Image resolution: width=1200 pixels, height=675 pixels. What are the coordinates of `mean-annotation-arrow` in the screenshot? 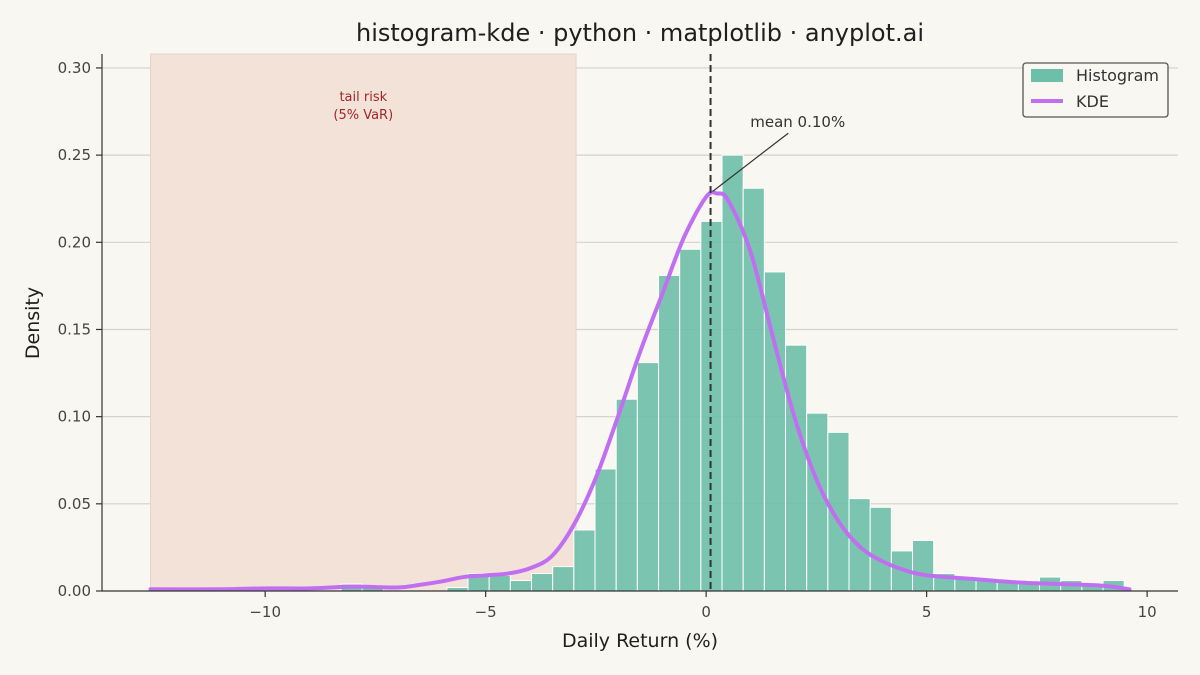 It's located at (750, 162).